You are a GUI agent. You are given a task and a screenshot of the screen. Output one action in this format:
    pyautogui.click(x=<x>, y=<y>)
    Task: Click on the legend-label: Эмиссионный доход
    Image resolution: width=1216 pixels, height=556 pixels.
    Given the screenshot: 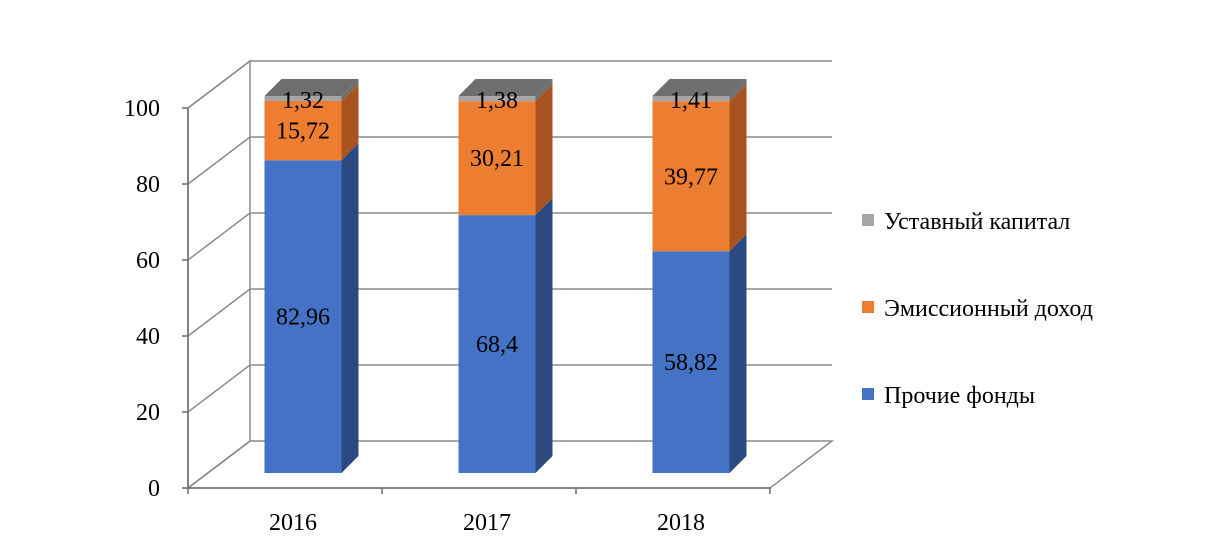 What is the action you would take?
    pyautogui.click(x=988, y=309)
    